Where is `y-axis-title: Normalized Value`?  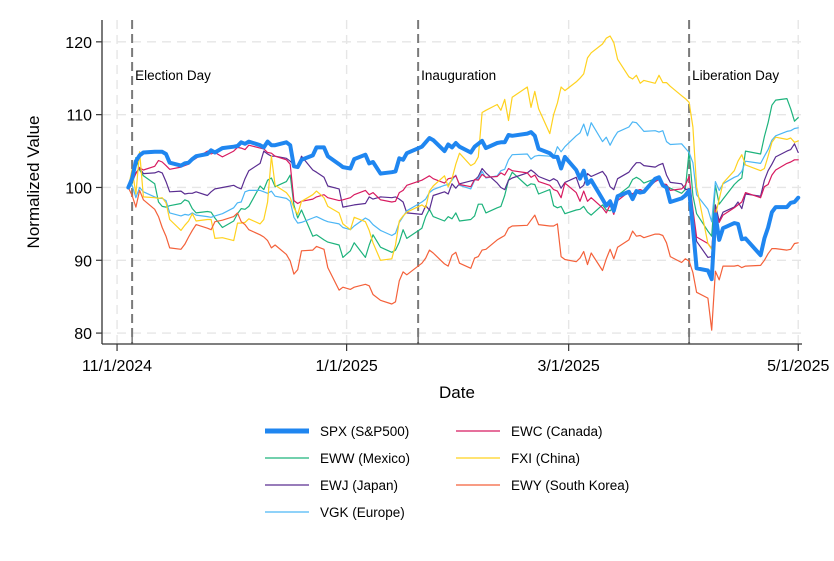
y-axis-title: Normalized Value is located at coordinates (33, 182).